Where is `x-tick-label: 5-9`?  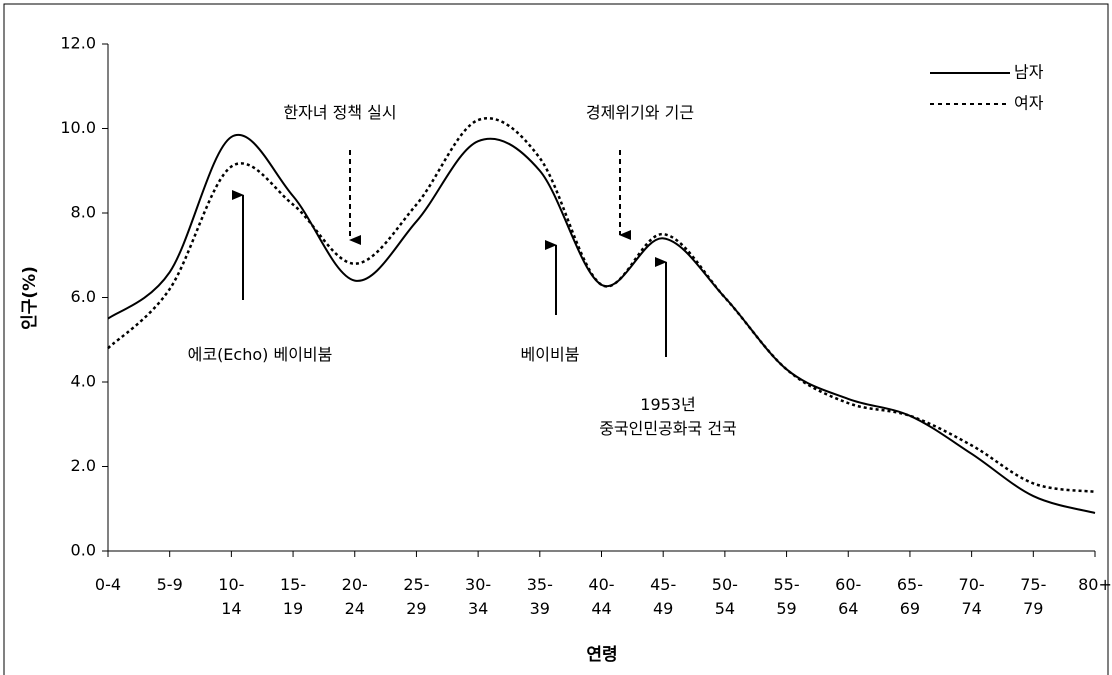
x-tick-label: 5-9 is located at coordinates (169, 584).